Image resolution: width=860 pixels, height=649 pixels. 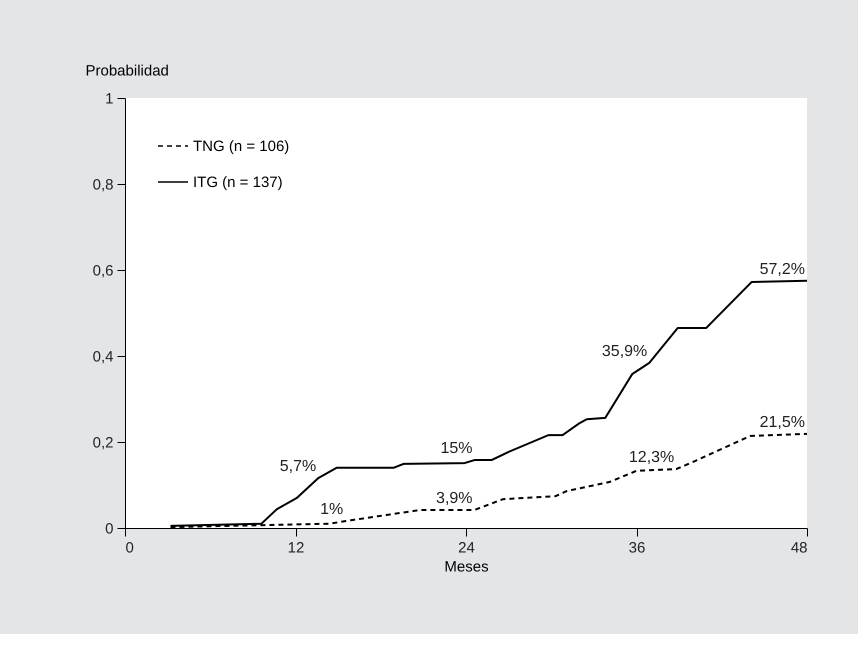 What do you see at coordinates (296, 548) in the screenshot?
I see `x-tick-label: 12` at bounding box center [296, 548].